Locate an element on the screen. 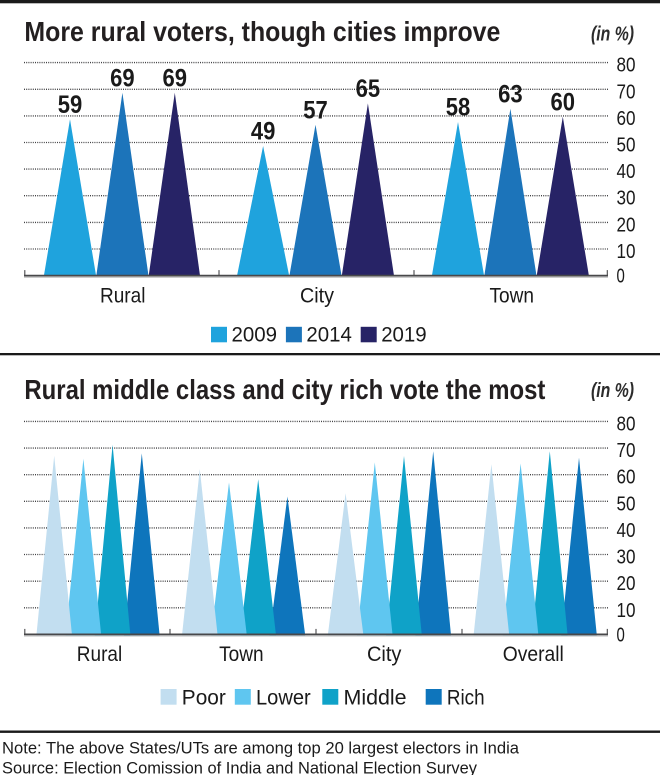  svg-text: 63 is located at coordinates (510, 94).